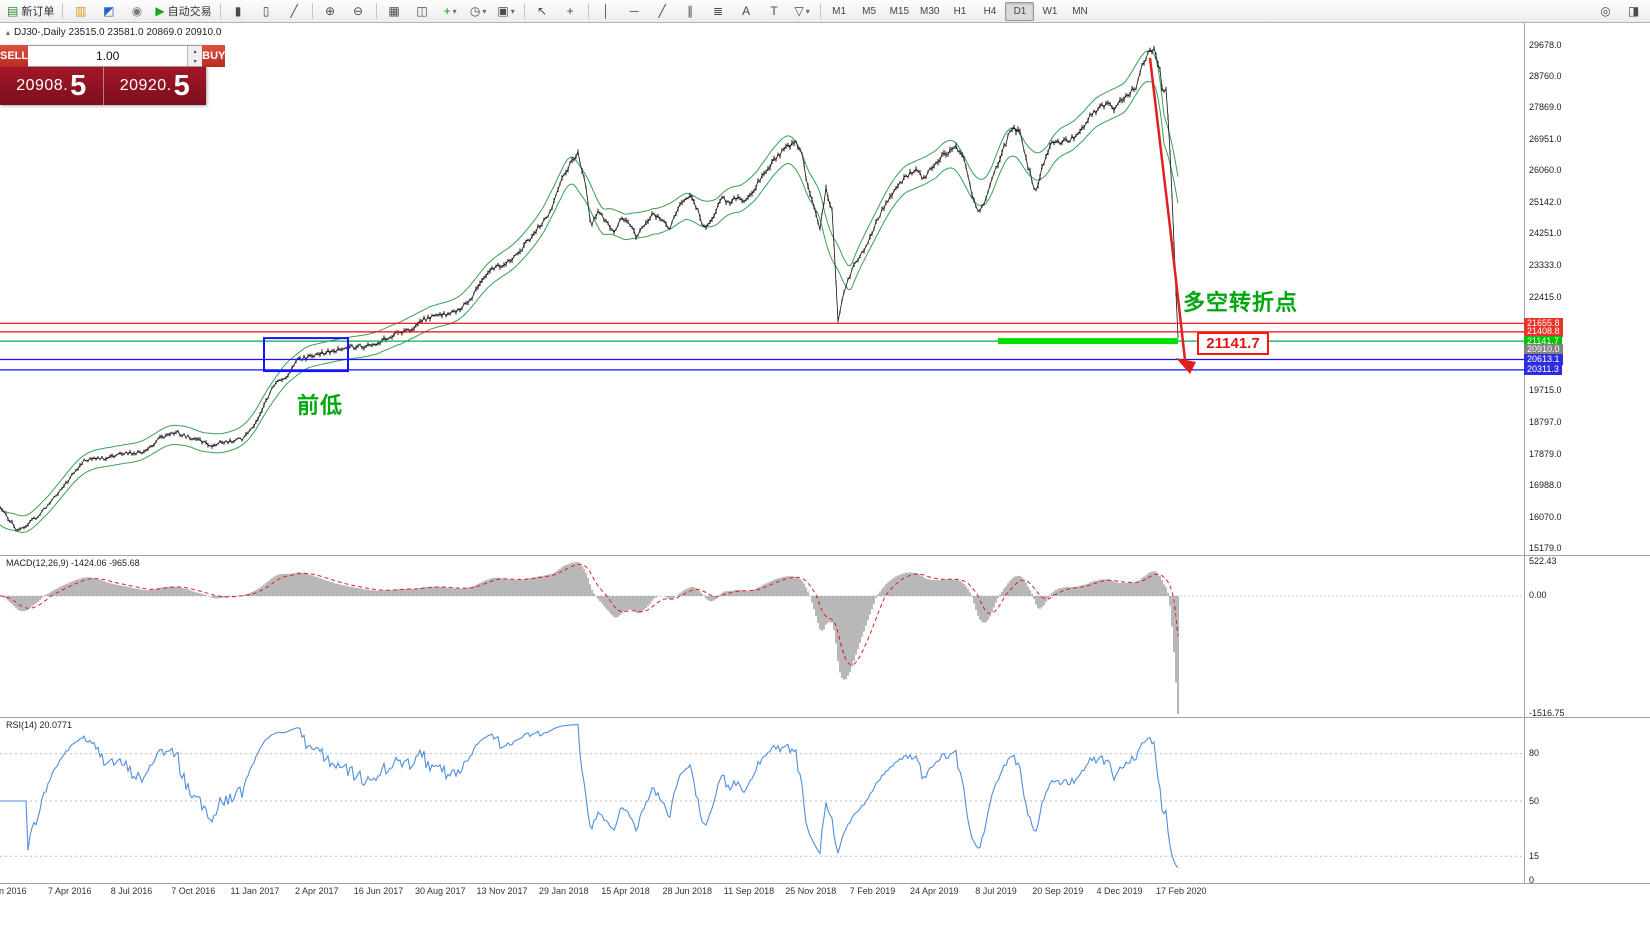 The height and width of the screenshot is (948, 1650). I want to click on cursor-button: ↖, so click(542, 11).